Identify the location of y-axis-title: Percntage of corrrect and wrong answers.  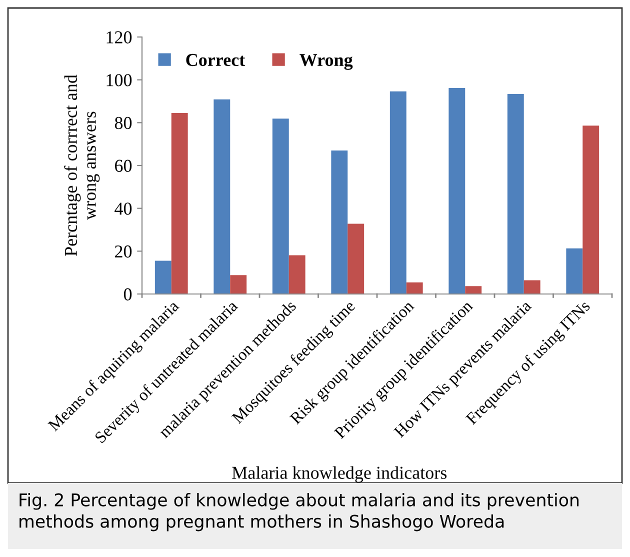
(82, 165).